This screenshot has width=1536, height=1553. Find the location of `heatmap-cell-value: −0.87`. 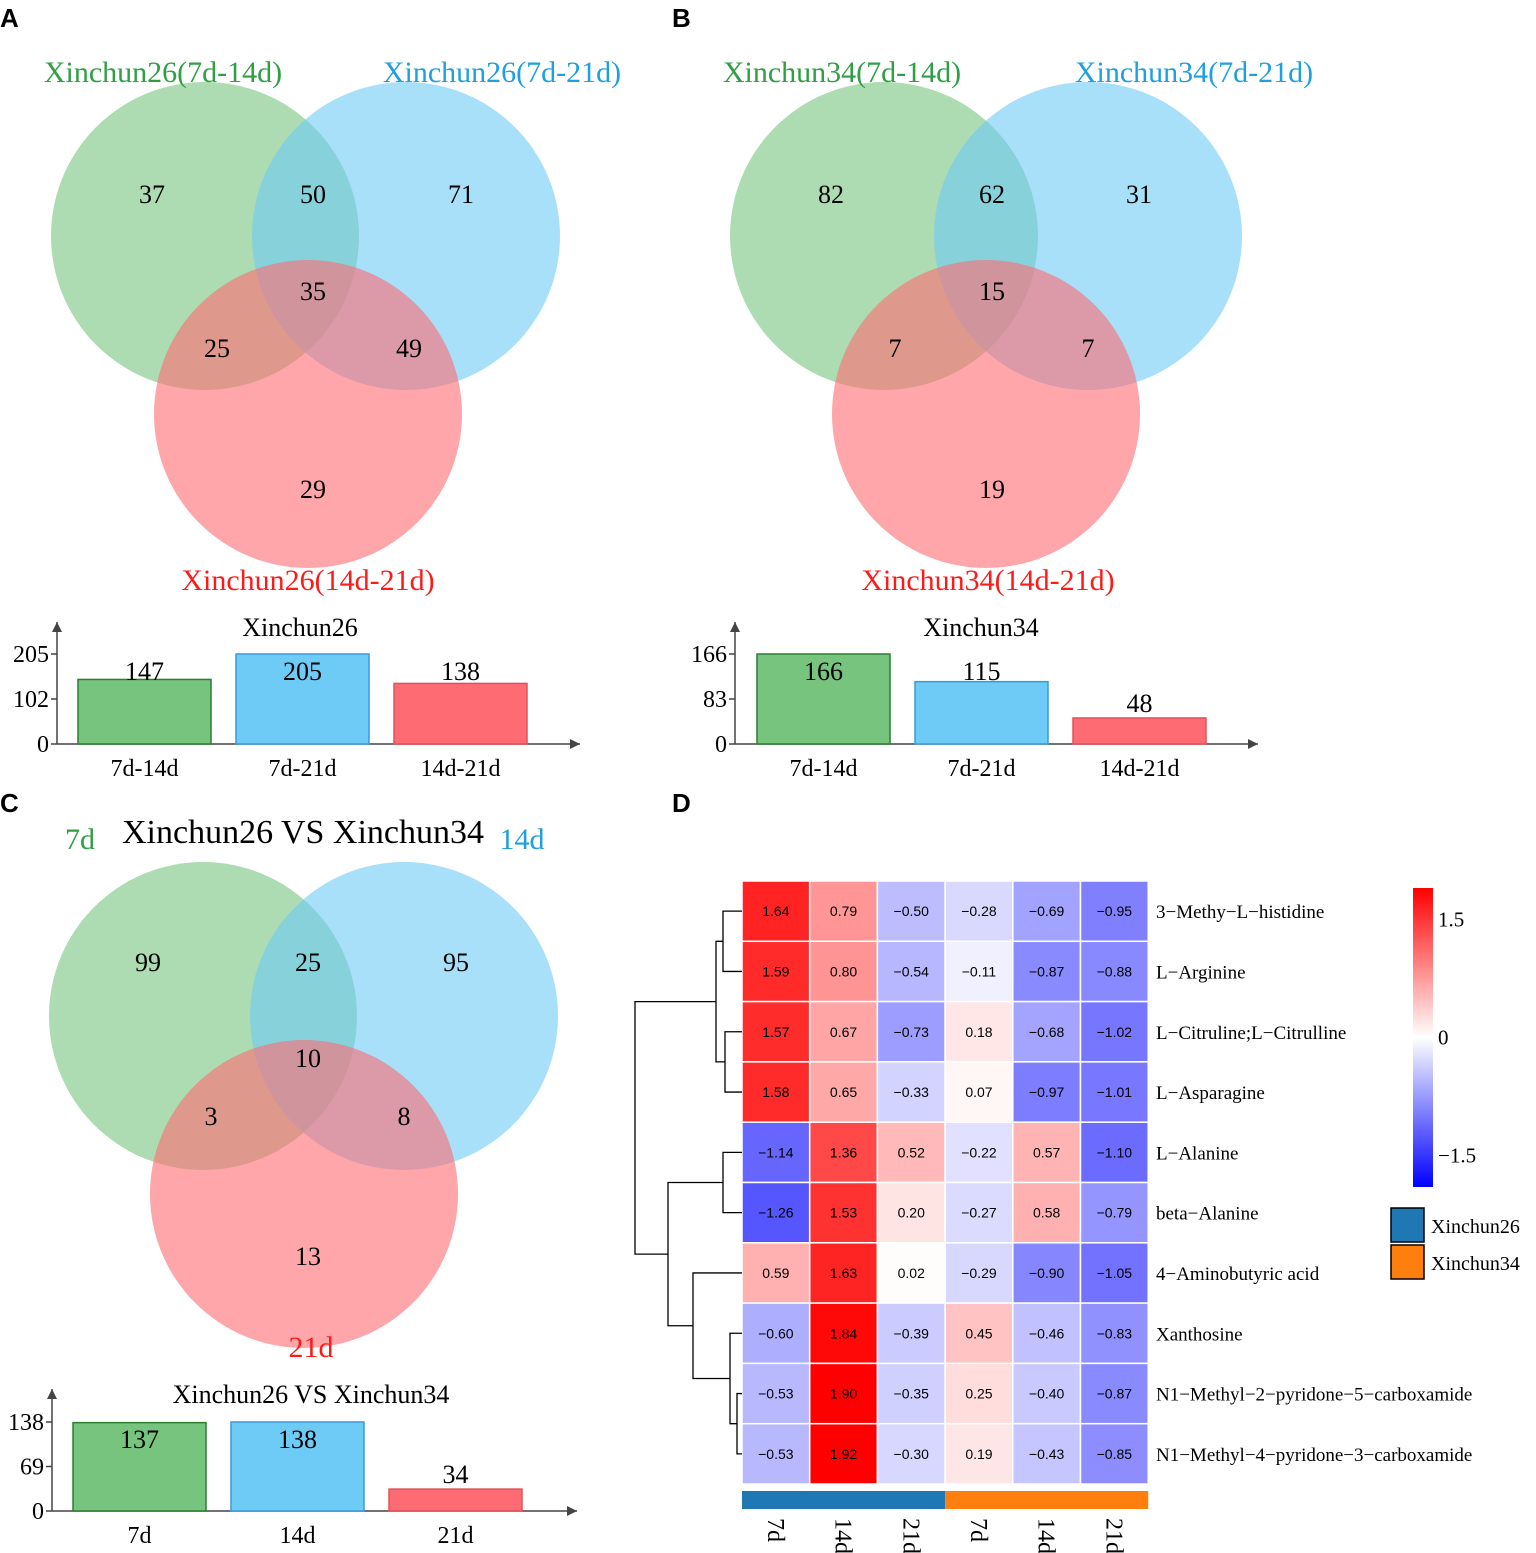

heatmap-cell-value: −0.87 is located at coordinates (1115, 1394).